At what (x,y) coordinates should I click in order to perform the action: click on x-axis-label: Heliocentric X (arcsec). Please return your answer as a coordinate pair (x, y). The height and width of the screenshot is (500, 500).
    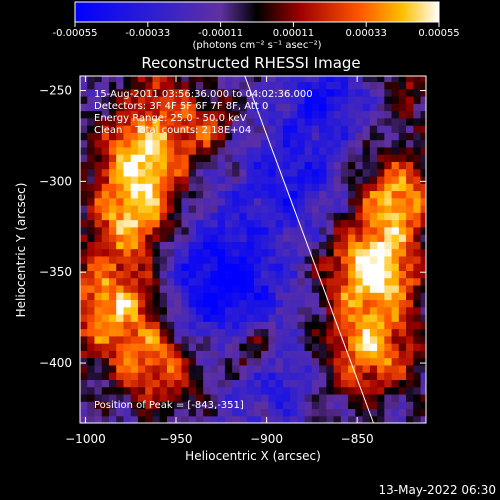
    Looking at the image, I should click on (253, 456).